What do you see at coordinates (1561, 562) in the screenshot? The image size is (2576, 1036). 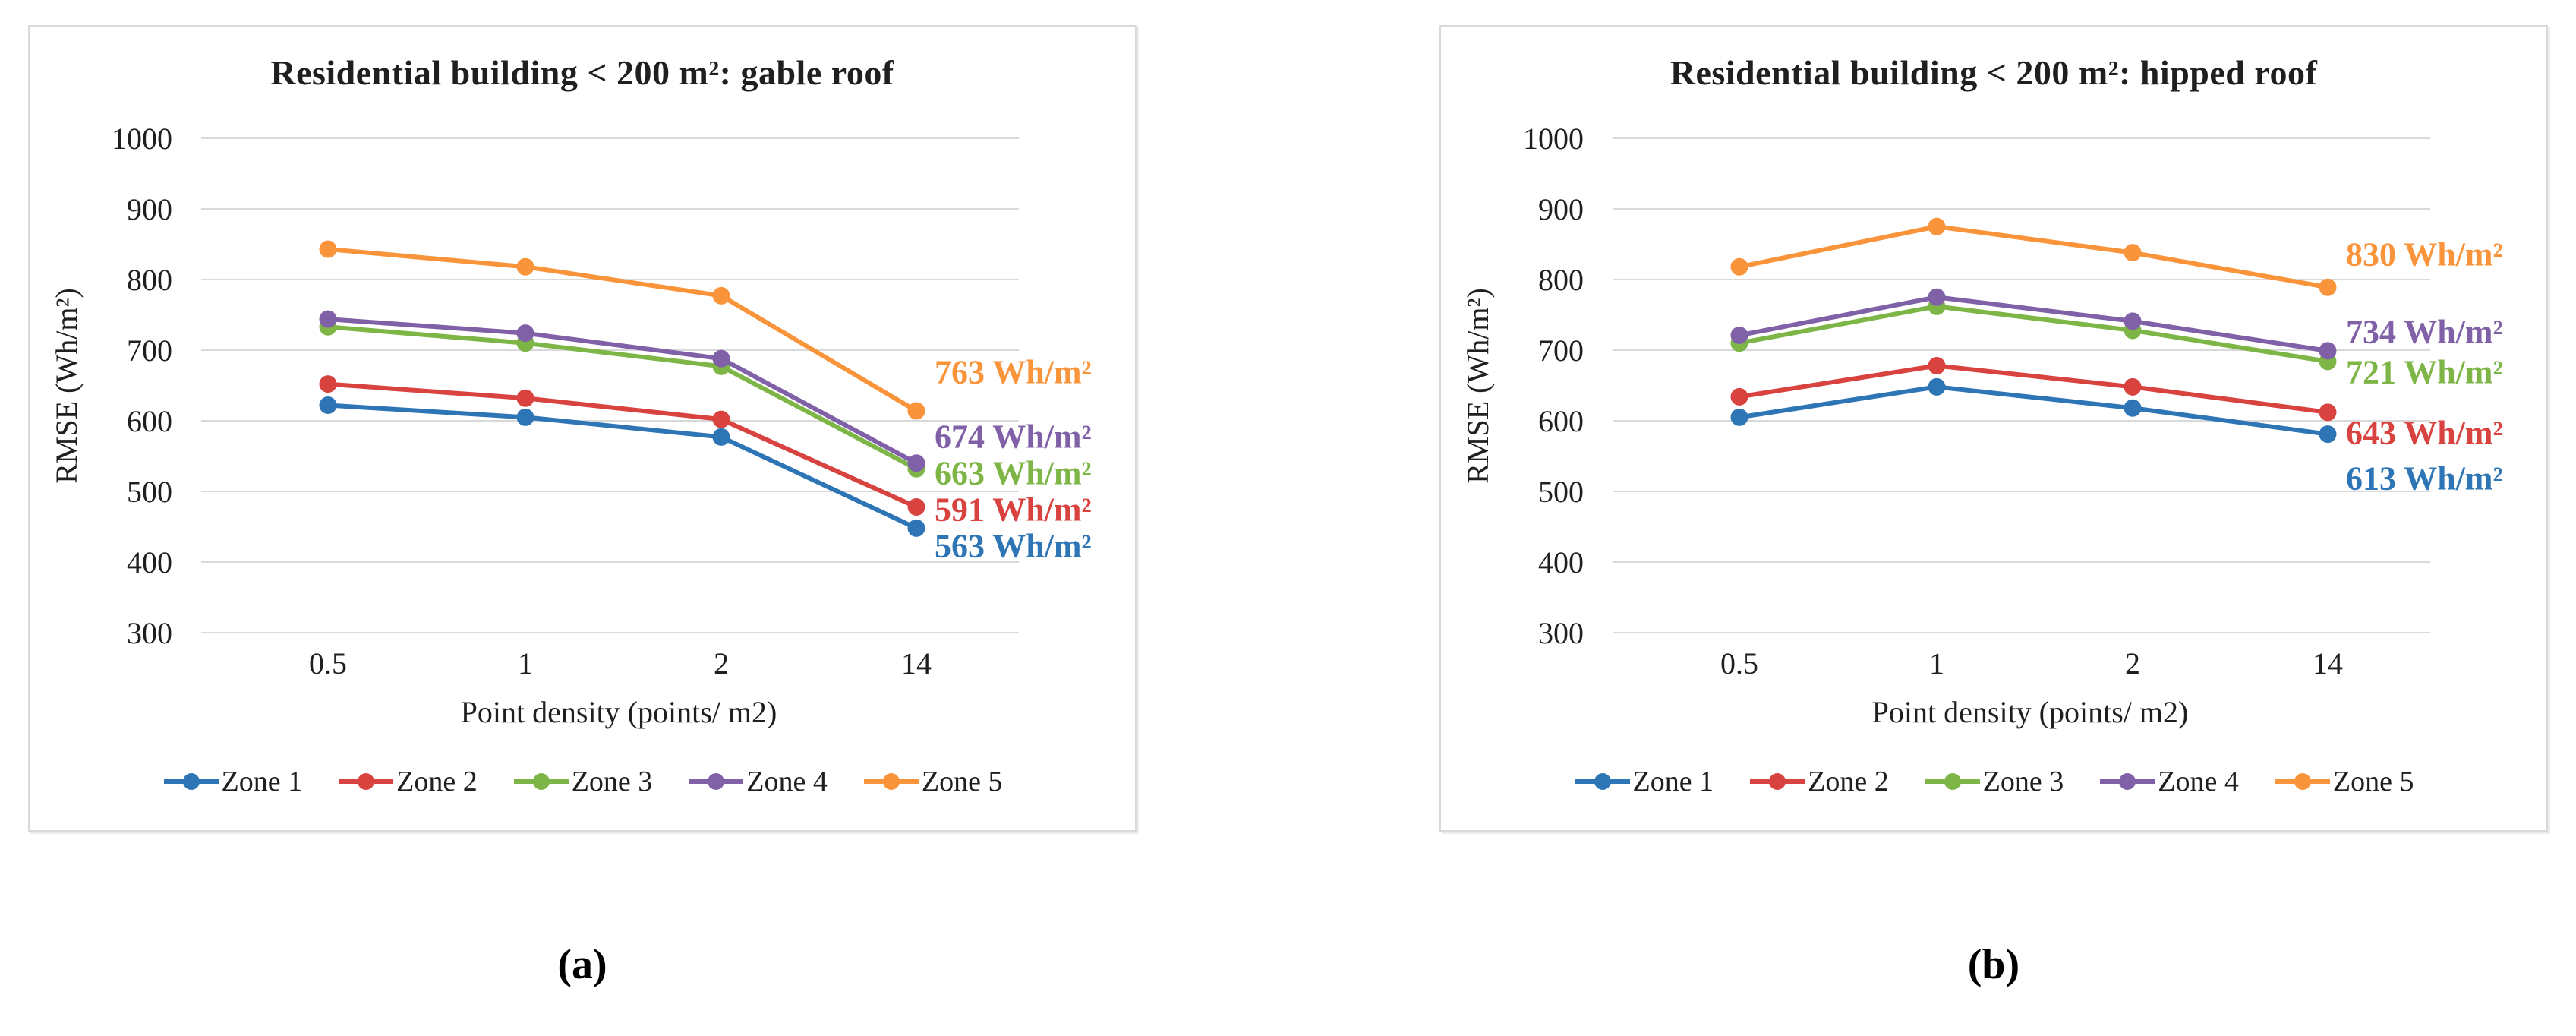 I see `y-tick-label: 400` at bounding box center [1561, 562].